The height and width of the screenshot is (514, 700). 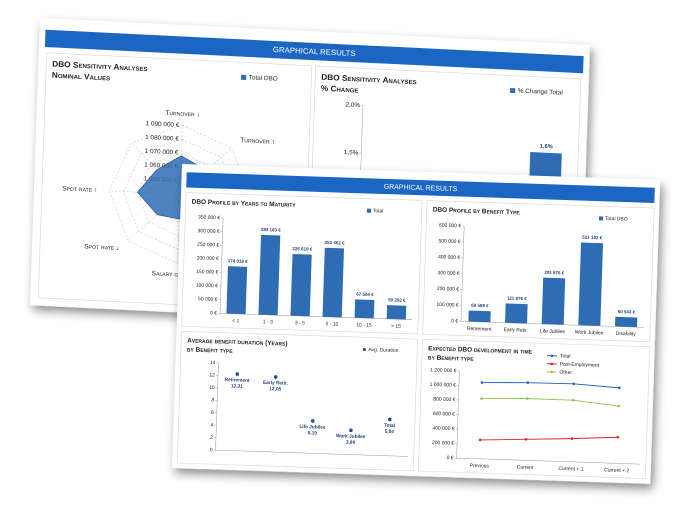 I want to click on y-tick-label: 50 000 €, so click(x=208, y=299).